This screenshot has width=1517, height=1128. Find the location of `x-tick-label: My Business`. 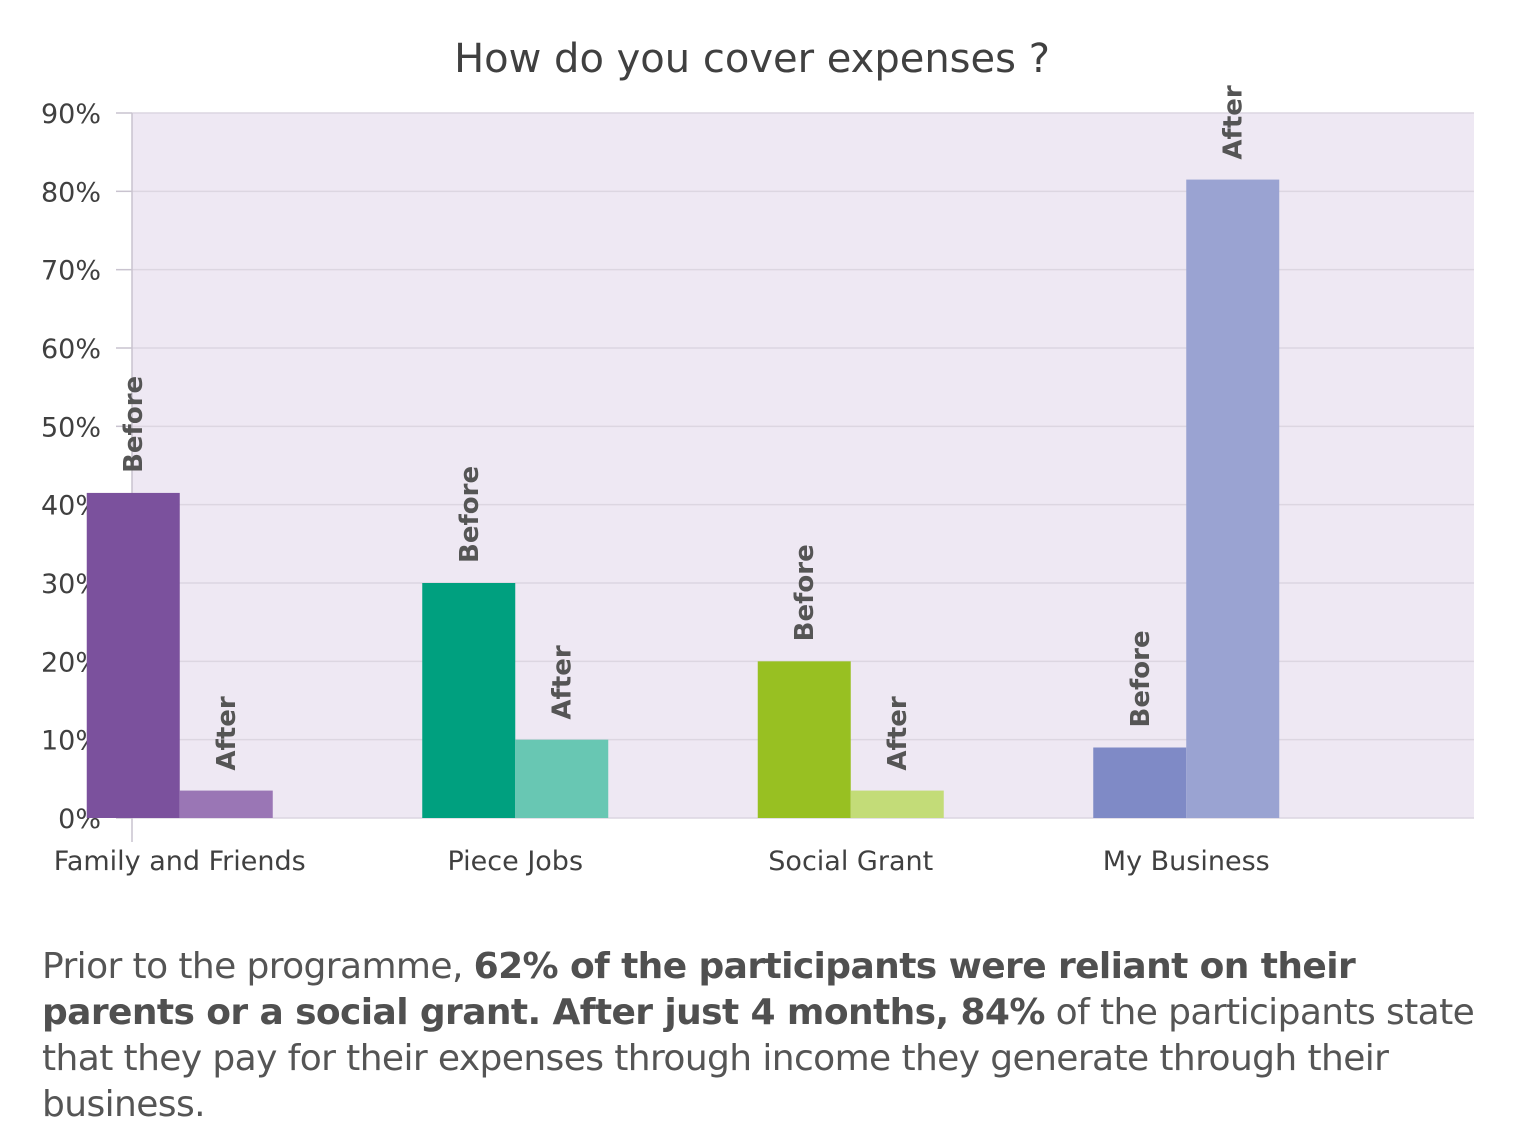

x-tick-label: My Business is located at coordinates (1186, 861).